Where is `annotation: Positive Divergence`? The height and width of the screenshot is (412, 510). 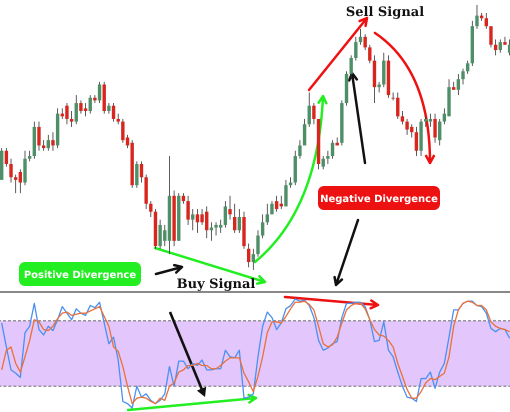 annotation: Positive Divergence is located at coordinates (80, 275).